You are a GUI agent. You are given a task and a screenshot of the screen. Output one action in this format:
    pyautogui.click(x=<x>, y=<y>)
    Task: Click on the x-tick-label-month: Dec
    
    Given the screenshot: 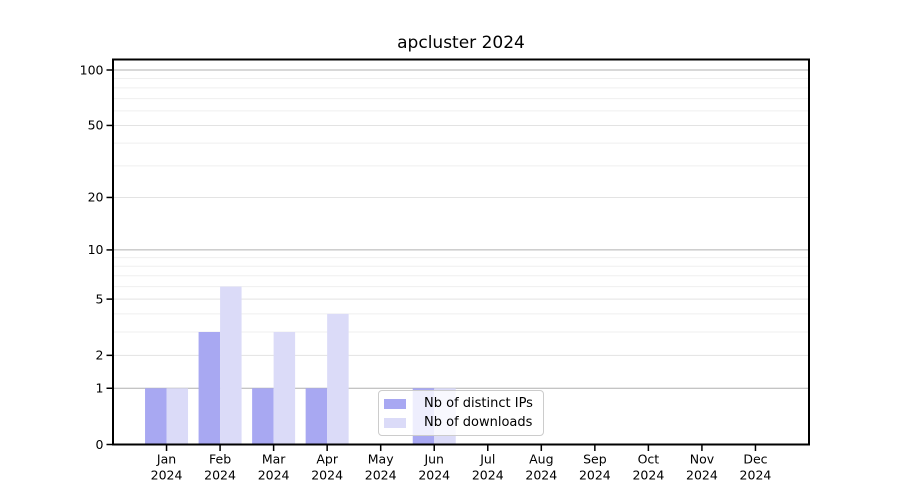 What is the action you would take?
    pyautogui.click(x=755, y=459)
    